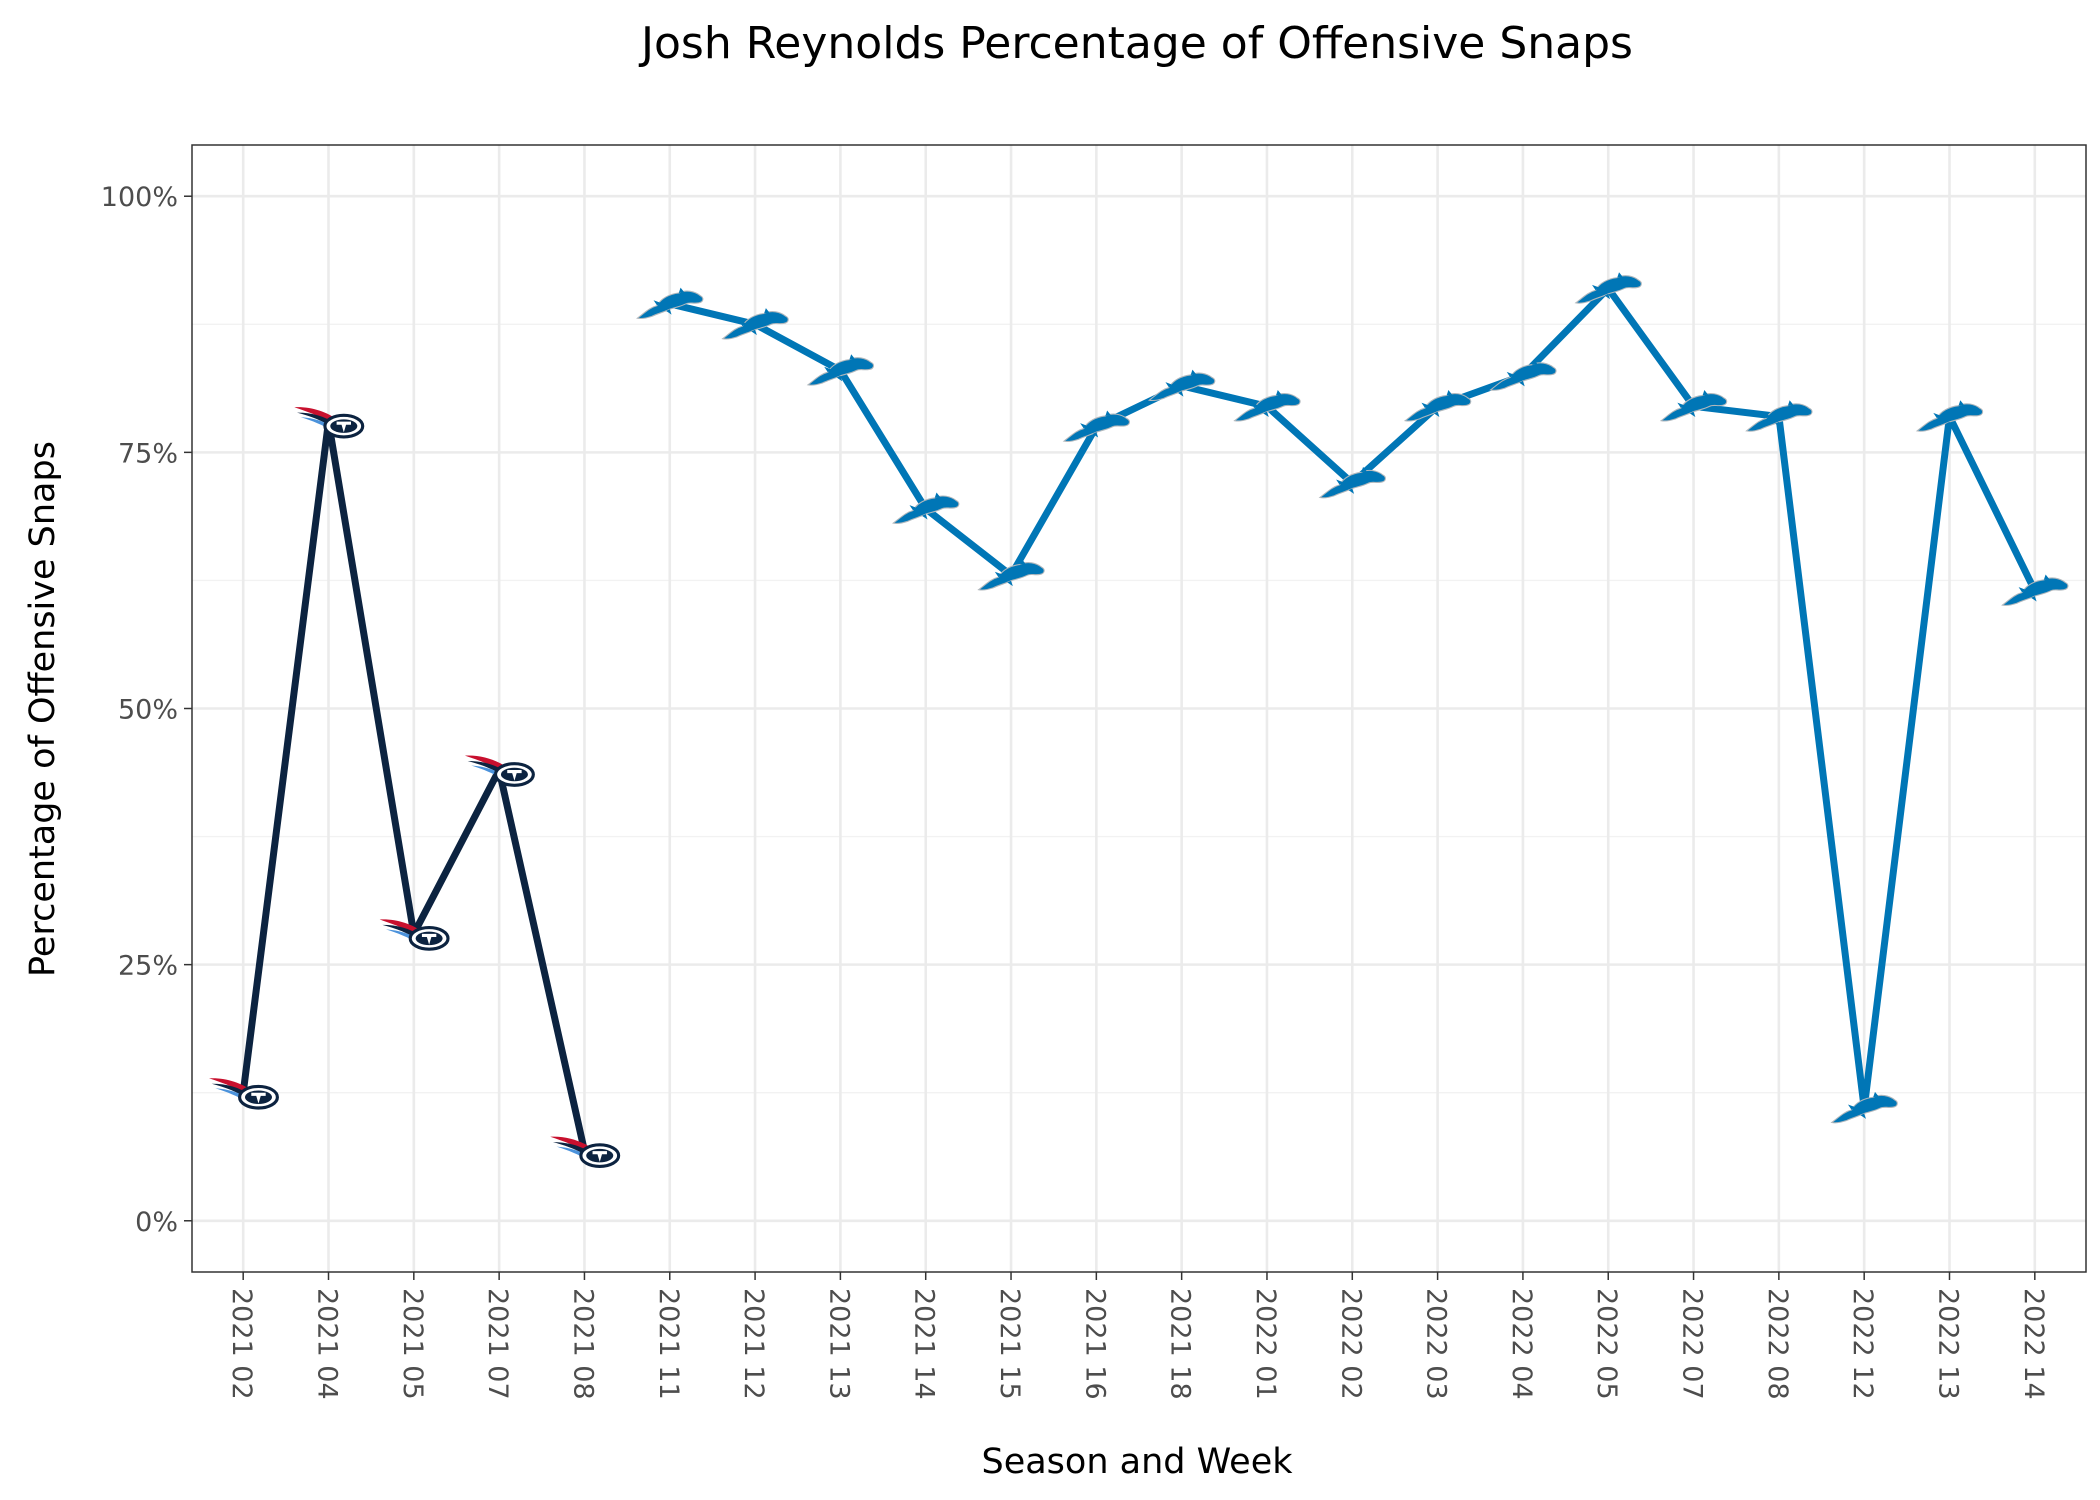 The image size is (2100, 1500). Describe the element at coordinates (1265, 1344) in the screenshot. I see `x-tick-label: 2022 01` at that location.